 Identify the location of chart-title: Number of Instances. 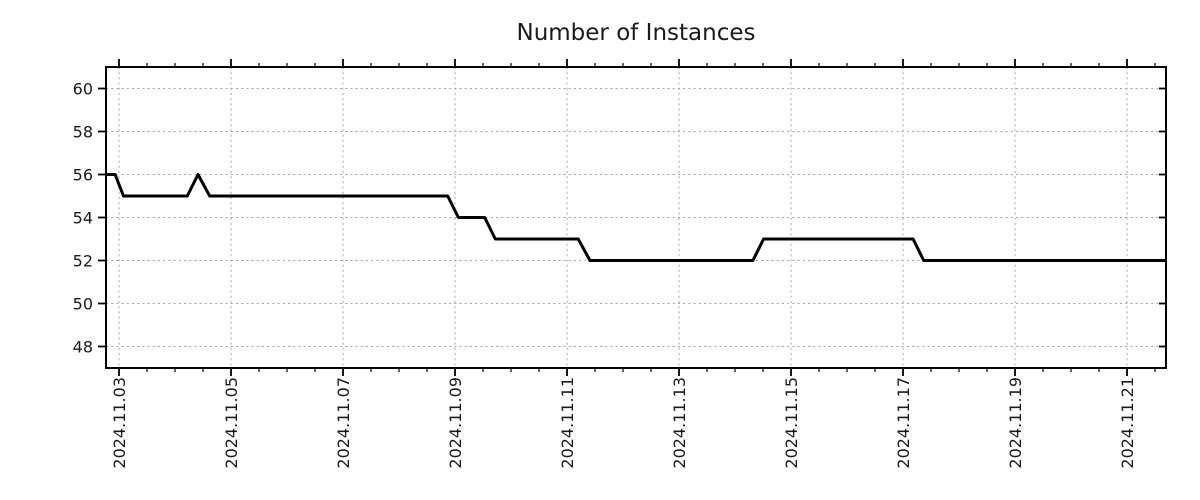
(636, 33).